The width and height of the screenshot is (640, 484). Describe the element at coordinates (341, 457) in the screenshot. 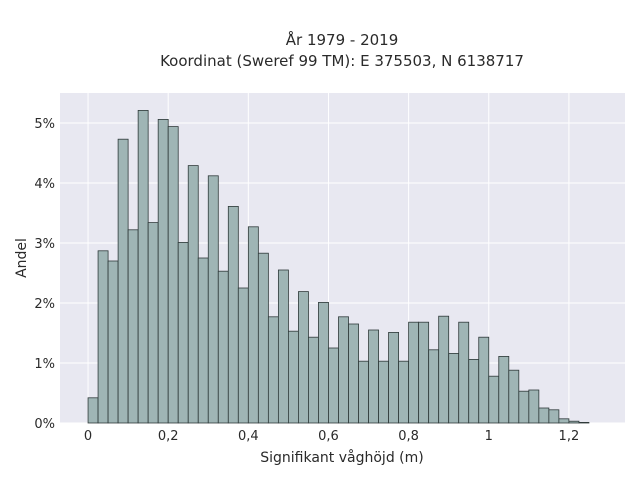

I see `x-axis-label: Signifikant våghöjd (m)` at that location.